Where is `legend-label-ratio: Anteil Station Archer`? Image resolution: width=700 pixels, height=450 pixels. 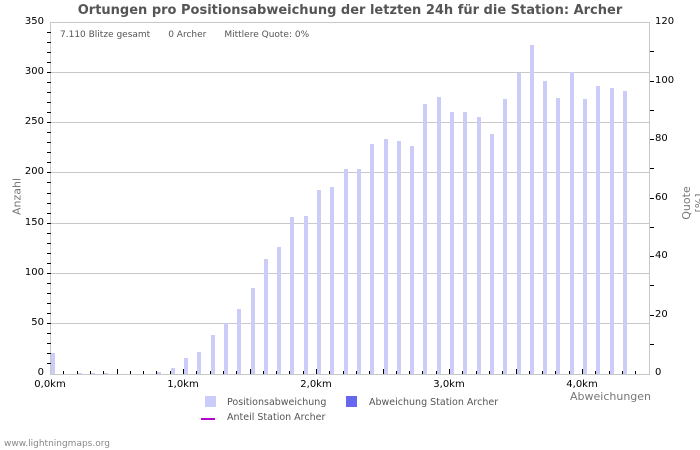
legend-label-ratio: Anteil Station Archer is located at coordinates (276, 417).